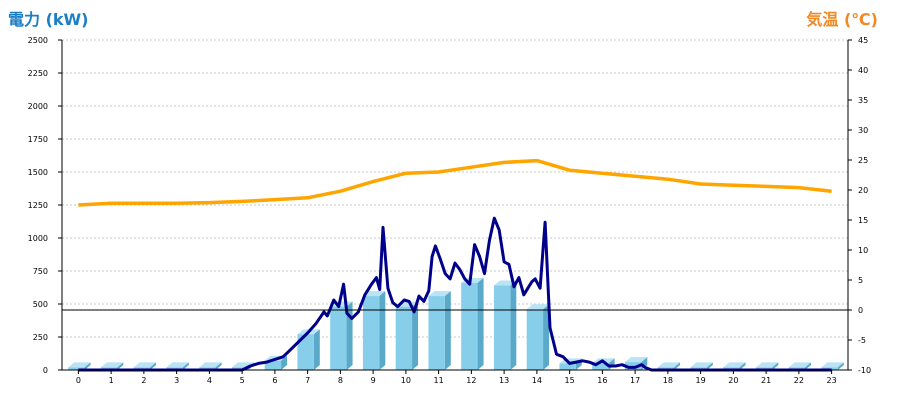 This screenshot has height=400, width=900. I want to click on x-tick-label: 2, so click(143, 380).